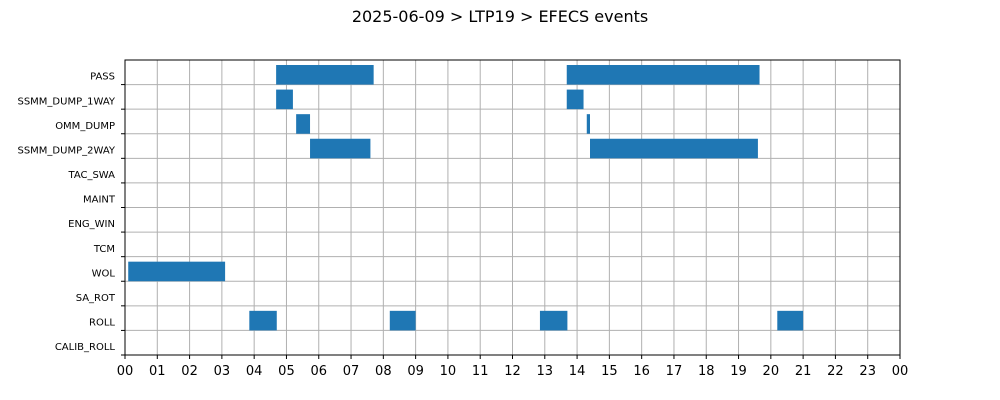  I want to click on x-tick-label: 20, so click(771, 371).